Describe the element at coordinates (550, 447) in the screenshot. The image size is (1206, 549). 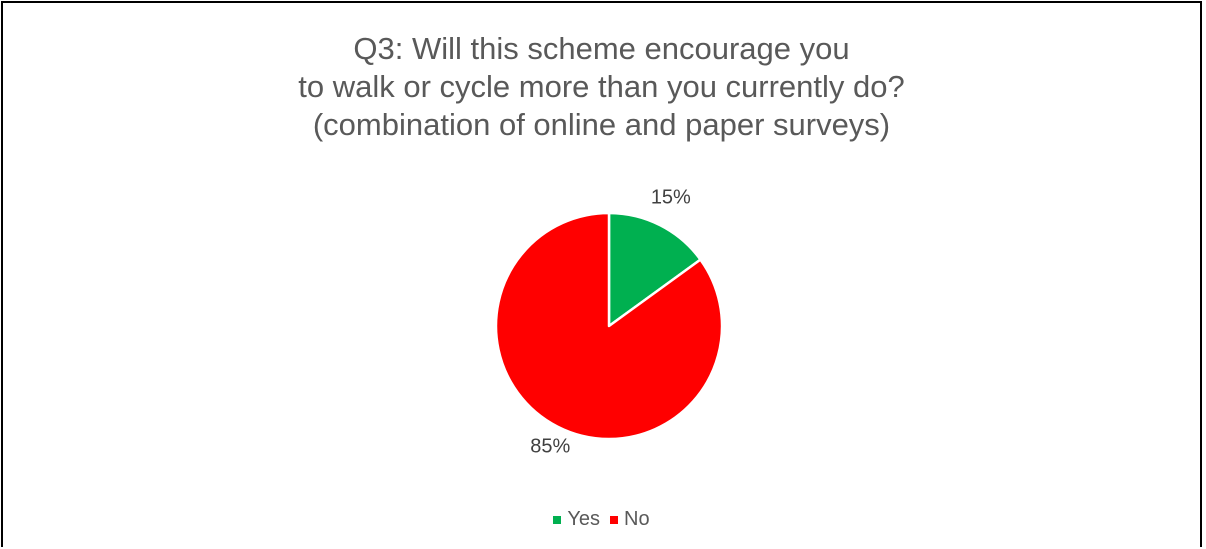
I see `data-label-no: 85%` at that location.